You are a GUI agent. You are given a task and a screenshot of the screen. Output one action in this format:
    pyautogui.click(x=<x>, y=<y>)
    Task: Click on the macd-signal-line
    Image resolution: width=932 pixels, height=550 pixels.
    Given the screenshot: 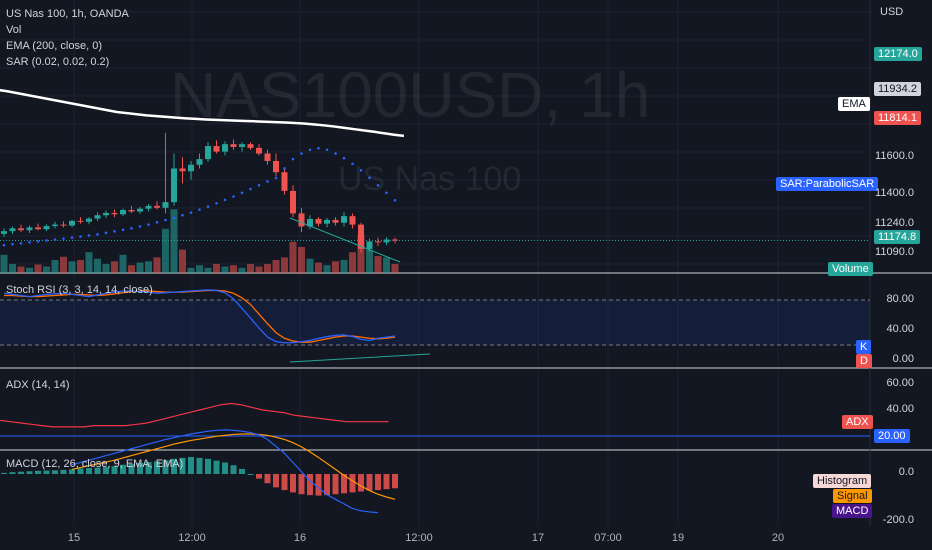 What is the action you would take?
    pyautogui.click(x=233, y=466)
    